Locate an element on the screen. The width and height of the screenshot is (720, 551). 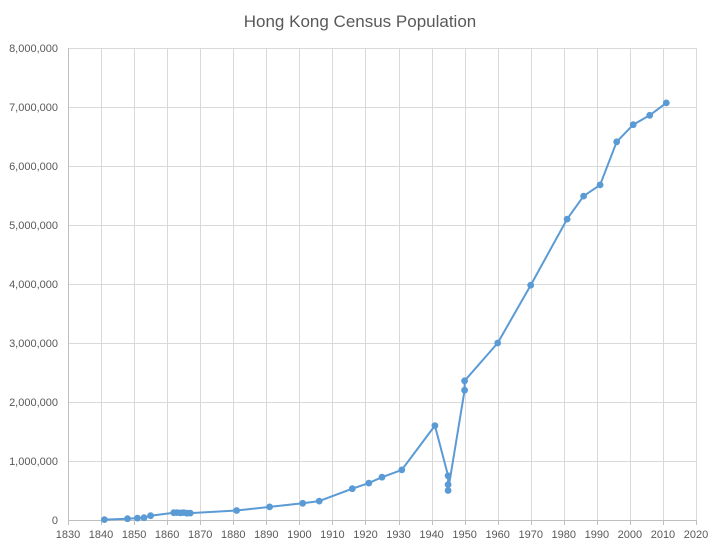
x-tick-label: 2010 is located at coordinates (663, 535).